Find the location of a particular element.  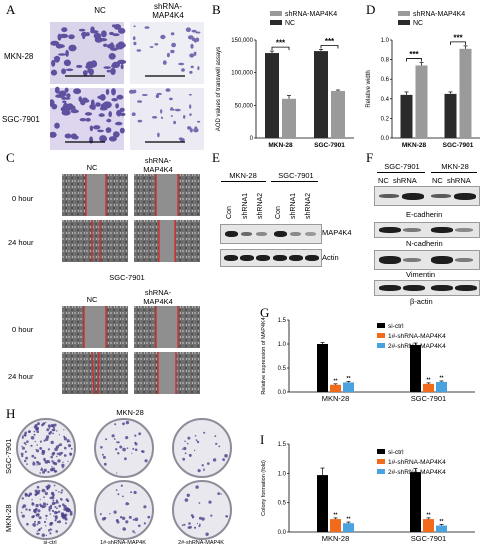

legend-label: 2#-shRNA-MAP4K4 is located at coordinates (417, 472).